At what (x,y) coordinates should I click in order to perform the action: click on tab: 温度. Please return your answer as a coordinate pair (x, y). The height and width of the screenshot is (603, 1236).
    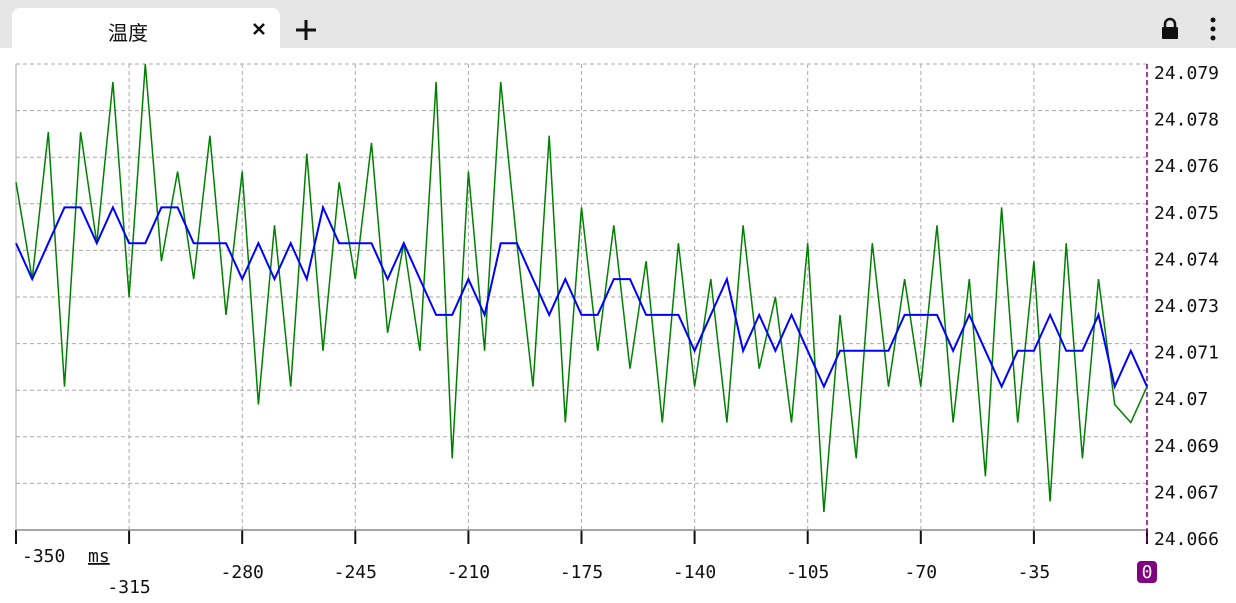
    Looking at the image, I should click on (146, 28).